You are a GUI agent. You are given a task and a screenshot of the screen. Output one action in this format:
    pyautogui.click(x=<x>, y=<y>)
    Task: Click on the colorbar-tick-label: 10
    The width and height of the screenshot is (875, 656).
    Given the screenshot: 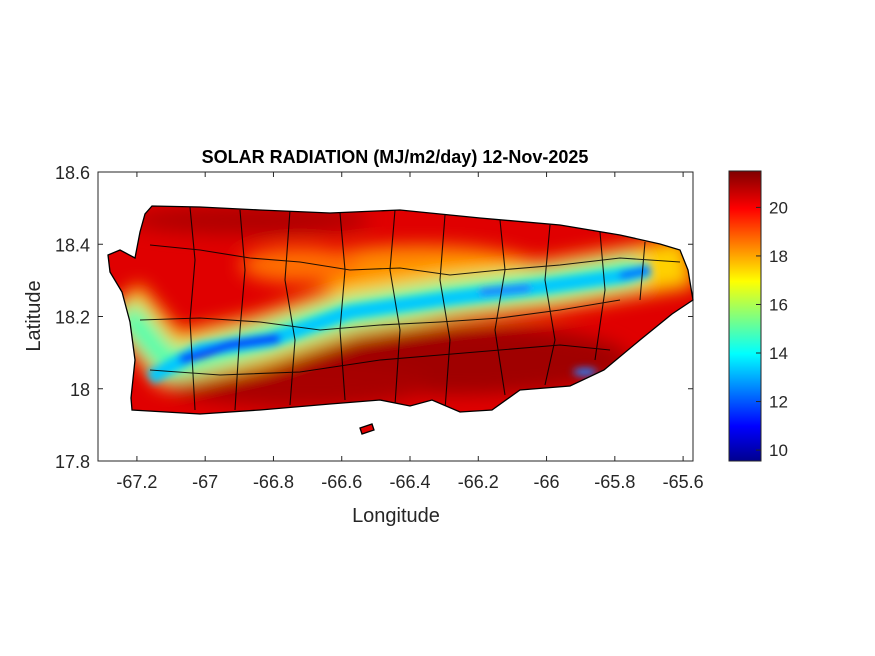 What is the action you would take?
    pyautogui.click(x=778, y=450)
    